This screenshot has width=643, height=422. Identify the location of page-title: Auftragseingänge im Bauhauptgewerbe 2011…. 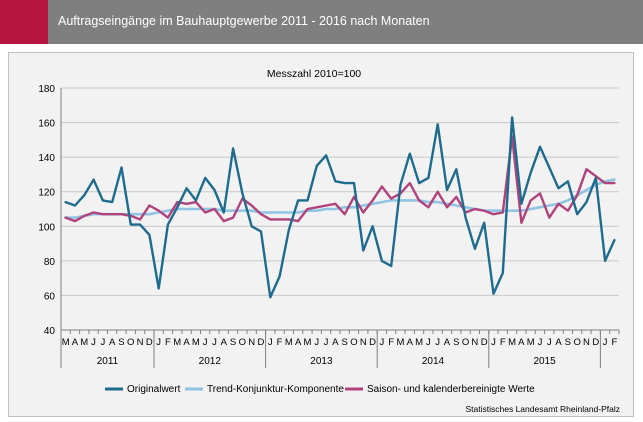
(244, 21).